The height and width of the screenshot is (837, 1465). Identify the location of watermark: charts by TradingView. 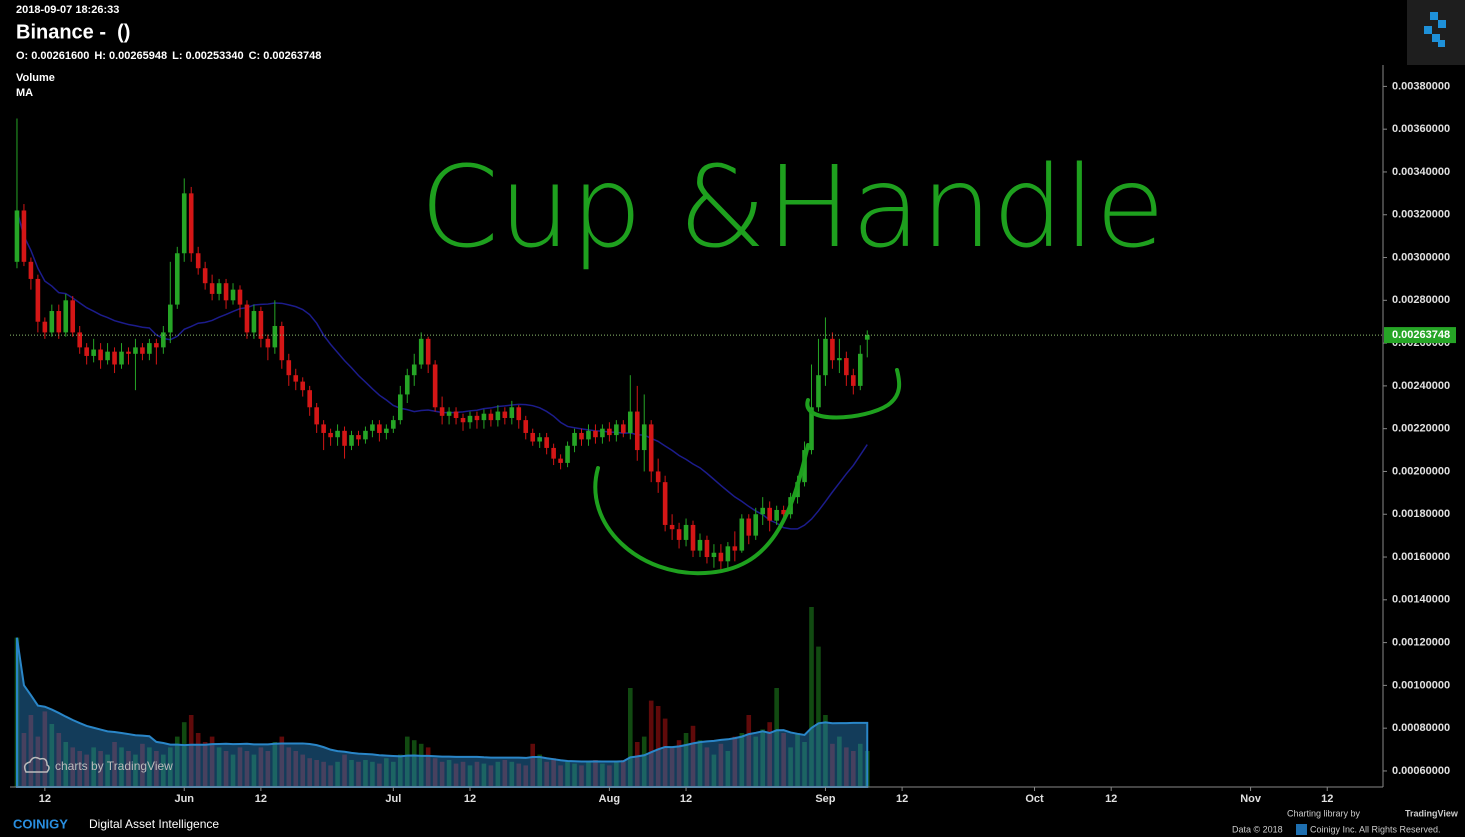
(98, 764).